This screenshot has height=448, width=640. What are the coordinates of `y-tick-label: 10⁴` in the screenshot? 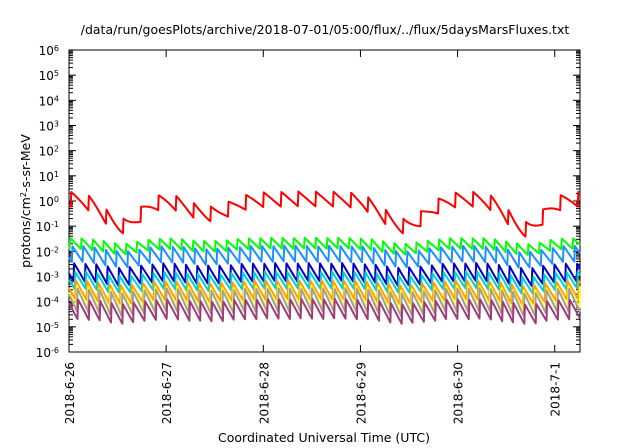 It's located at (49, 101).